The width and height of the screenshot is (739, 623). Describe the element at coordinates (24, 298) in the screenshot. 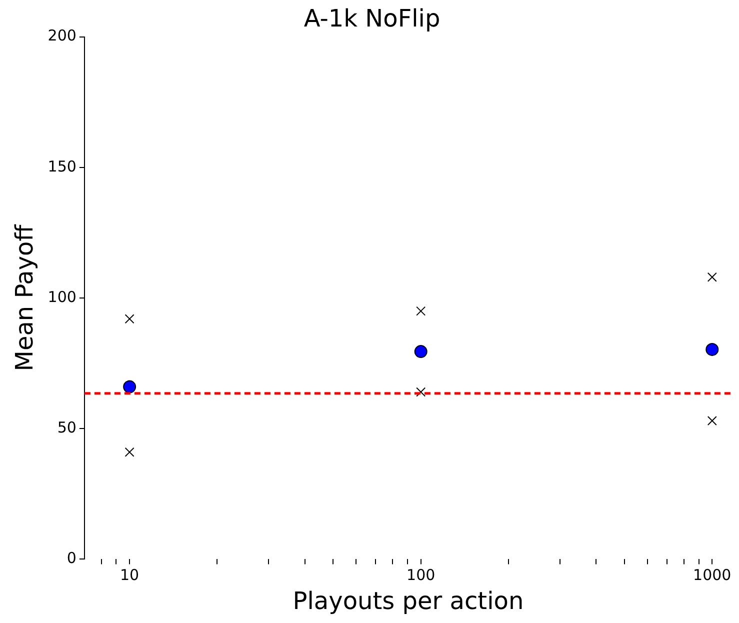

I see `y-axis-title: Mean Payoff` at that location.